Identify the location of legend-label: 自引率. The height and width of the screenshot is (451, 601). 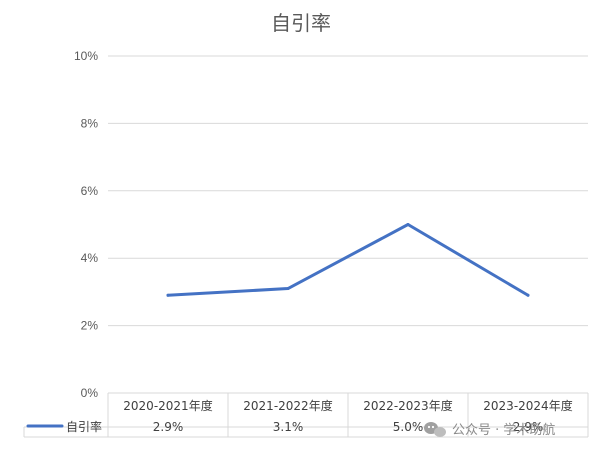
(84, 426).